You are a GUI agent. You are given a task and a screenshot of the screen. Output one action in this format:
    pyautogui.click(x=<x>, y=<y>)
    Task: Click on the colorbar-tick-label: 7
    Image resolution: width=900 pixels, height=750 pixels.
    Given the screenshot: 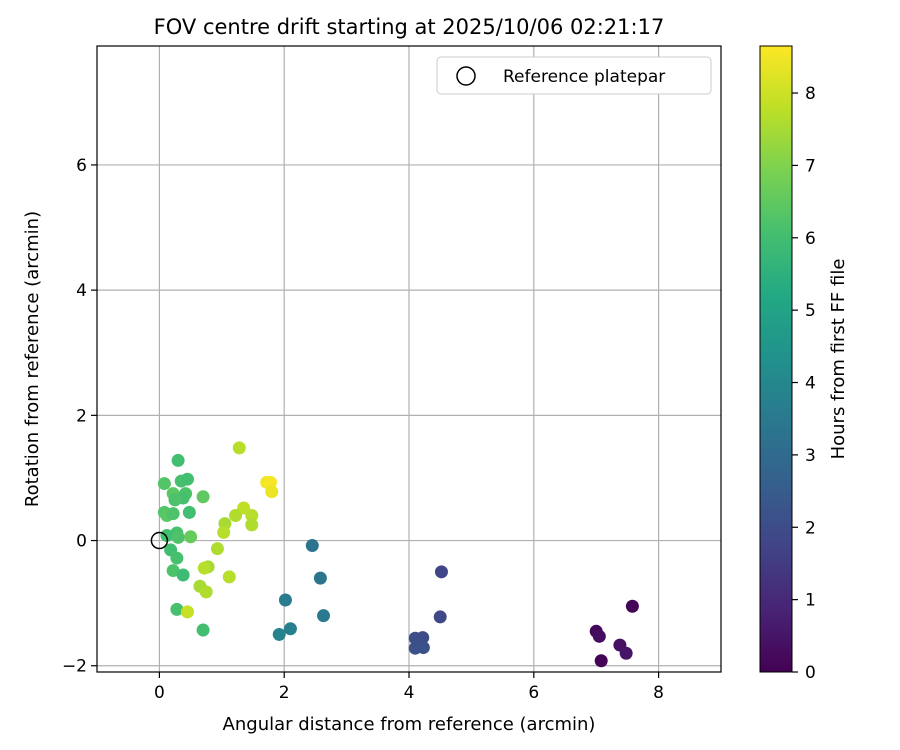 What is the action you would take?
    pyautogui.click(x=810, y=166)
    